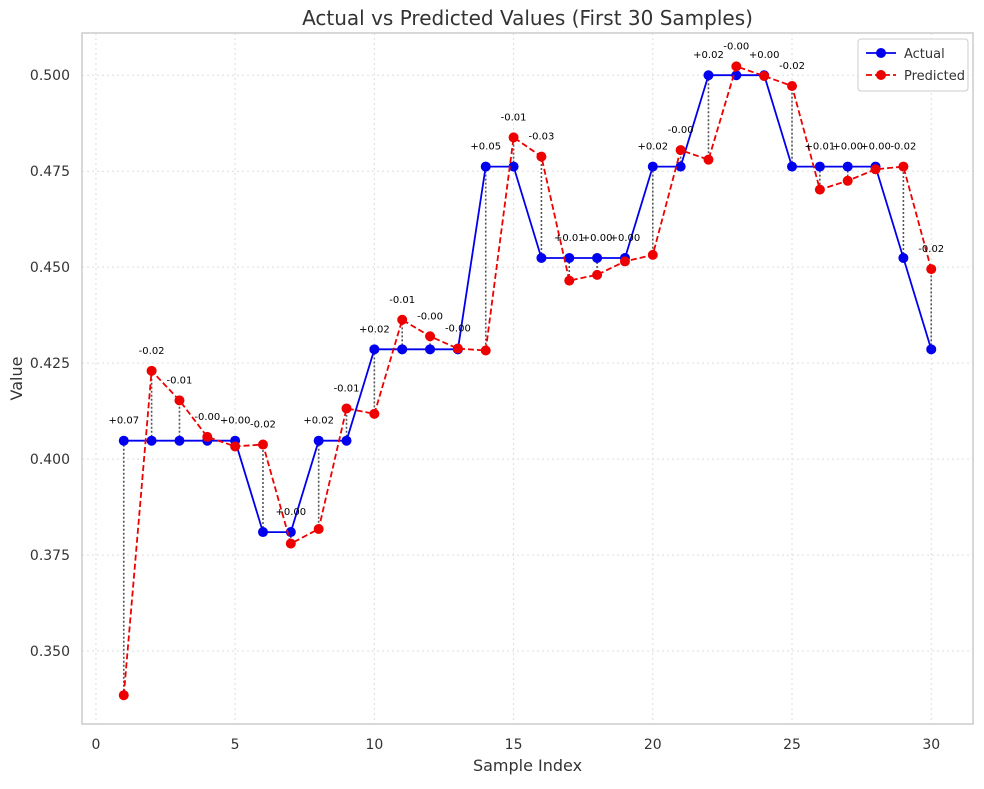 This screenshot has width=984, height=789. What do you see at coordinates (50, 364) in the screenshot?
I see `y-tick-label: 0.425` at bounding box center [50, 364].